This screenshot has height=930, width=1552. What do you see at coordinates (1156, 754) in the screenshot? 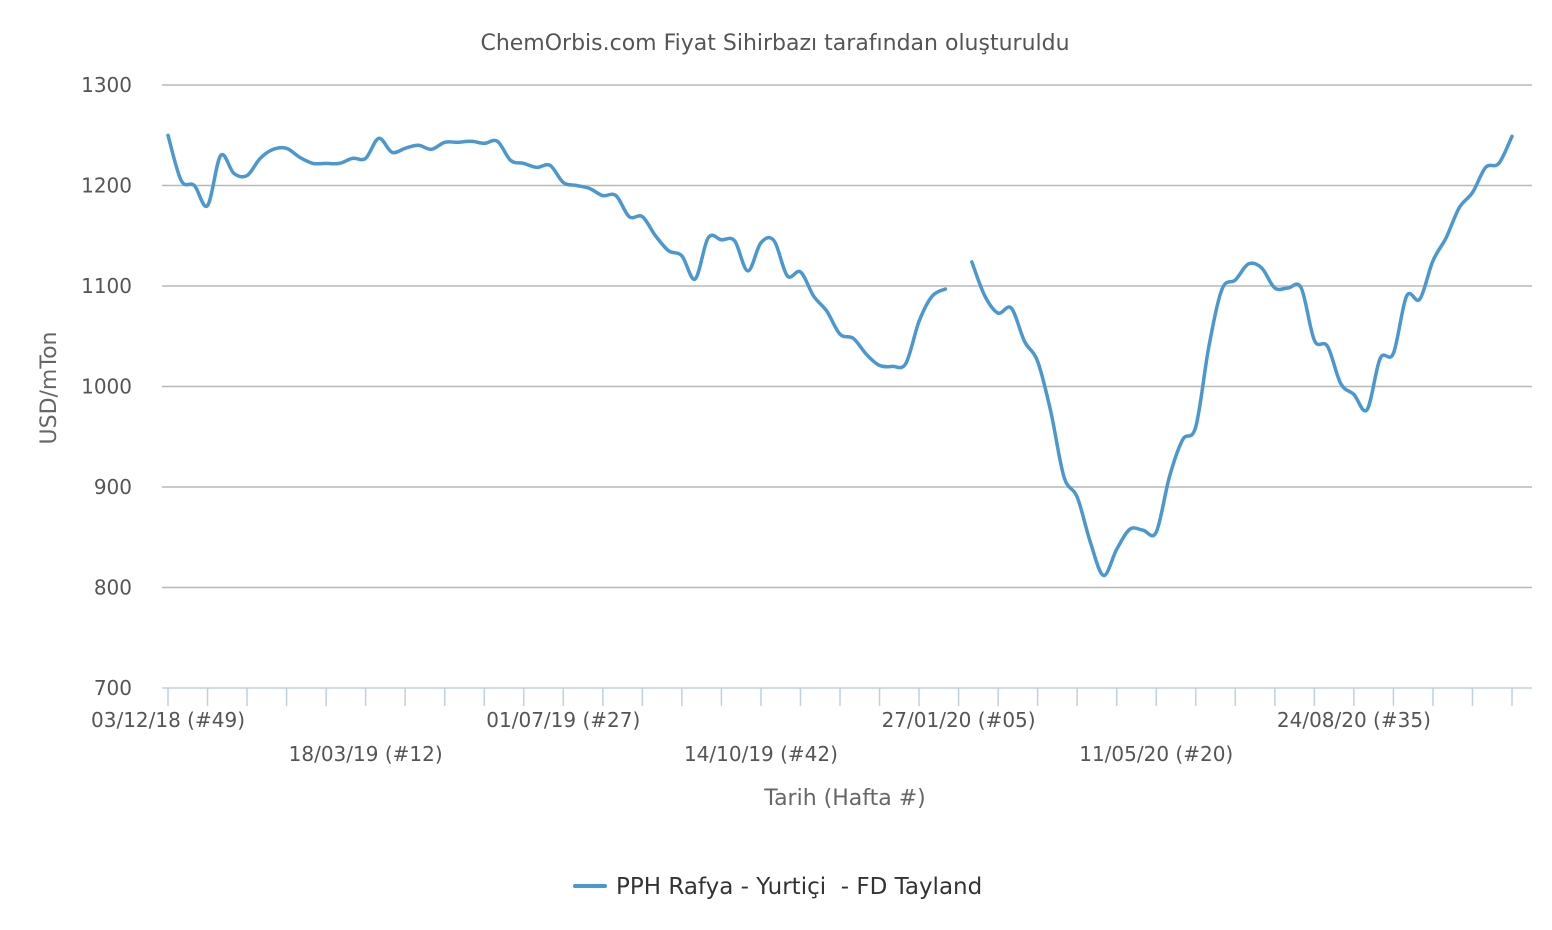
I see `x-tick-label-5: 11/05/20 (#20)` at bounding box center [1156, 754].